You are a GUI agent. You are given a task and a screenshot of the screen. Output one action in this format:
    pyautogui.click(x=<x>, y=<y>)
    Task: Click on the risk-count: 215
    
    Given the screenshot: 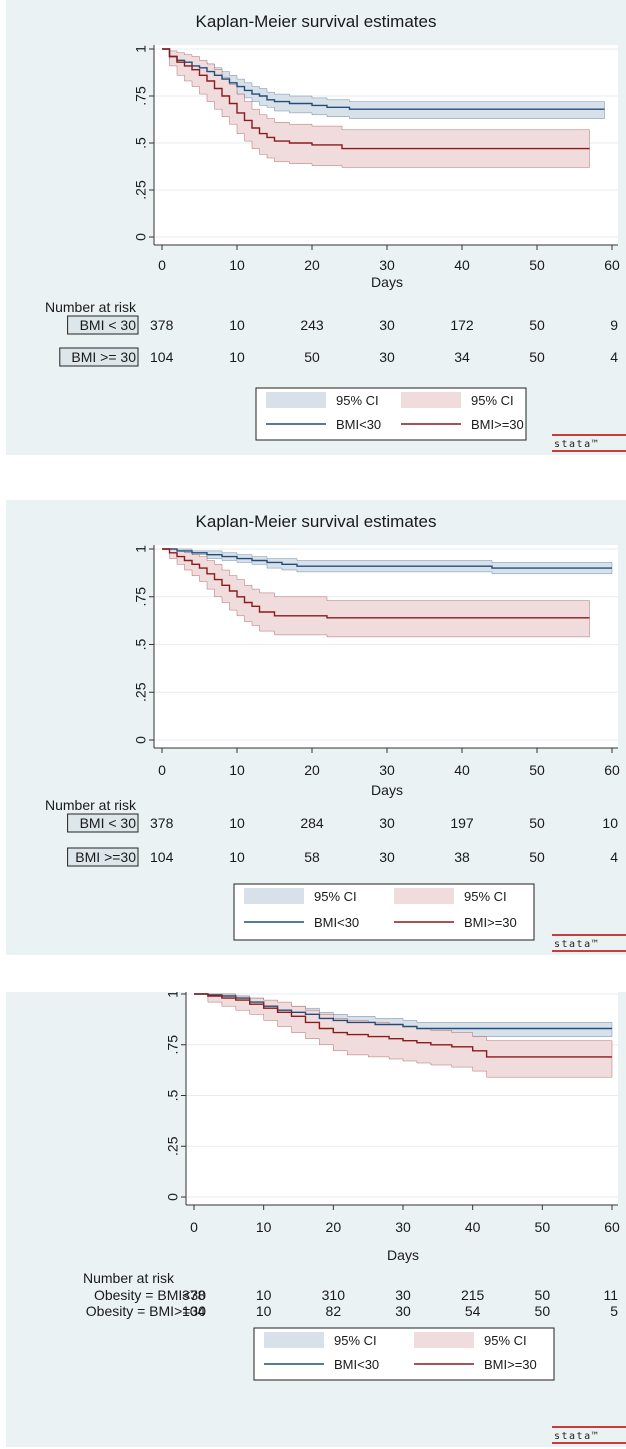 What is the action you would take?
    pyautogui.click(x=473, y=1295)
    